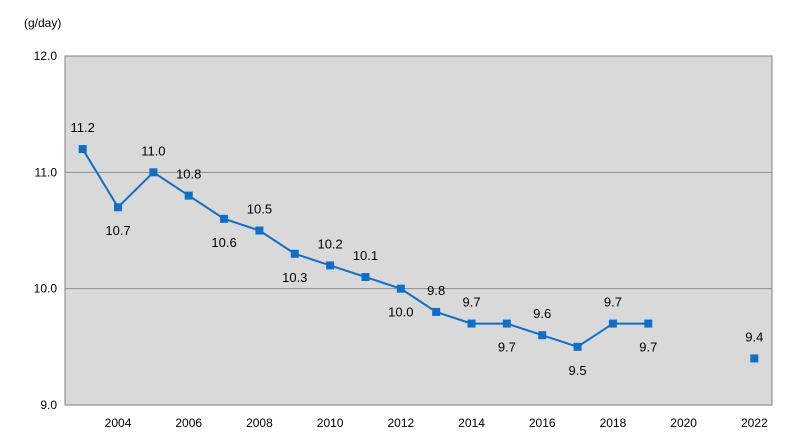 The width and height of the screenshot is (796, 448). I want to click on y-axis-unit-label: (g/day), so click(42, 23).